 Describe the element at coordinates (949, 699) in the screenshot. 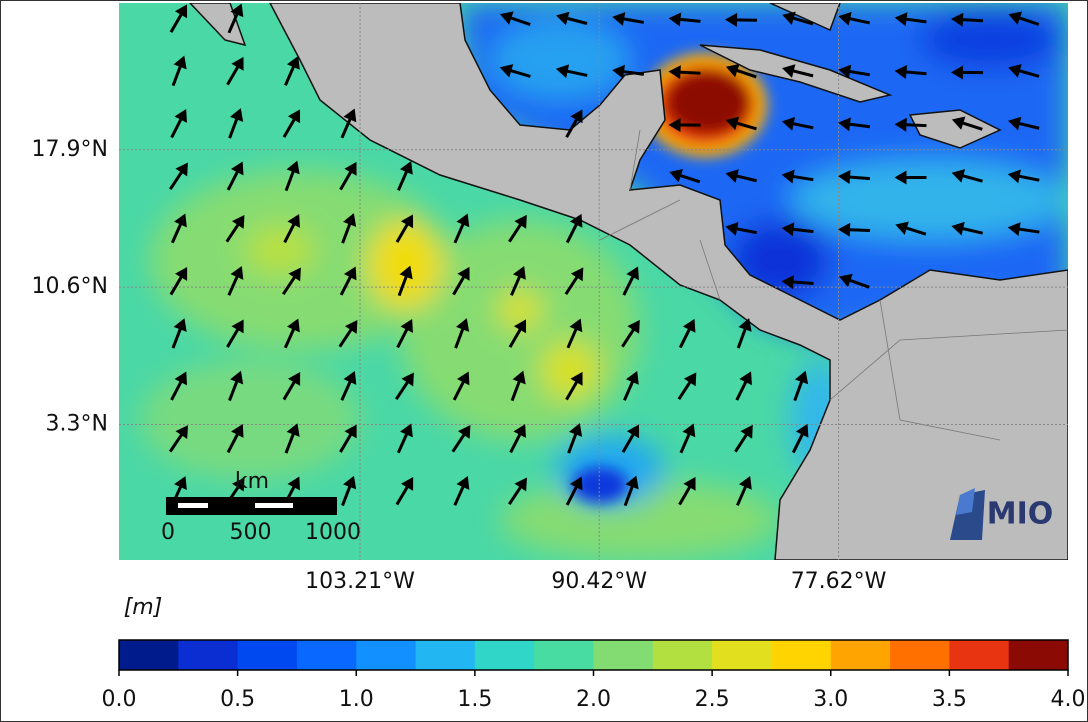

I see `colorbar-tick-label: 3.5` at that location.